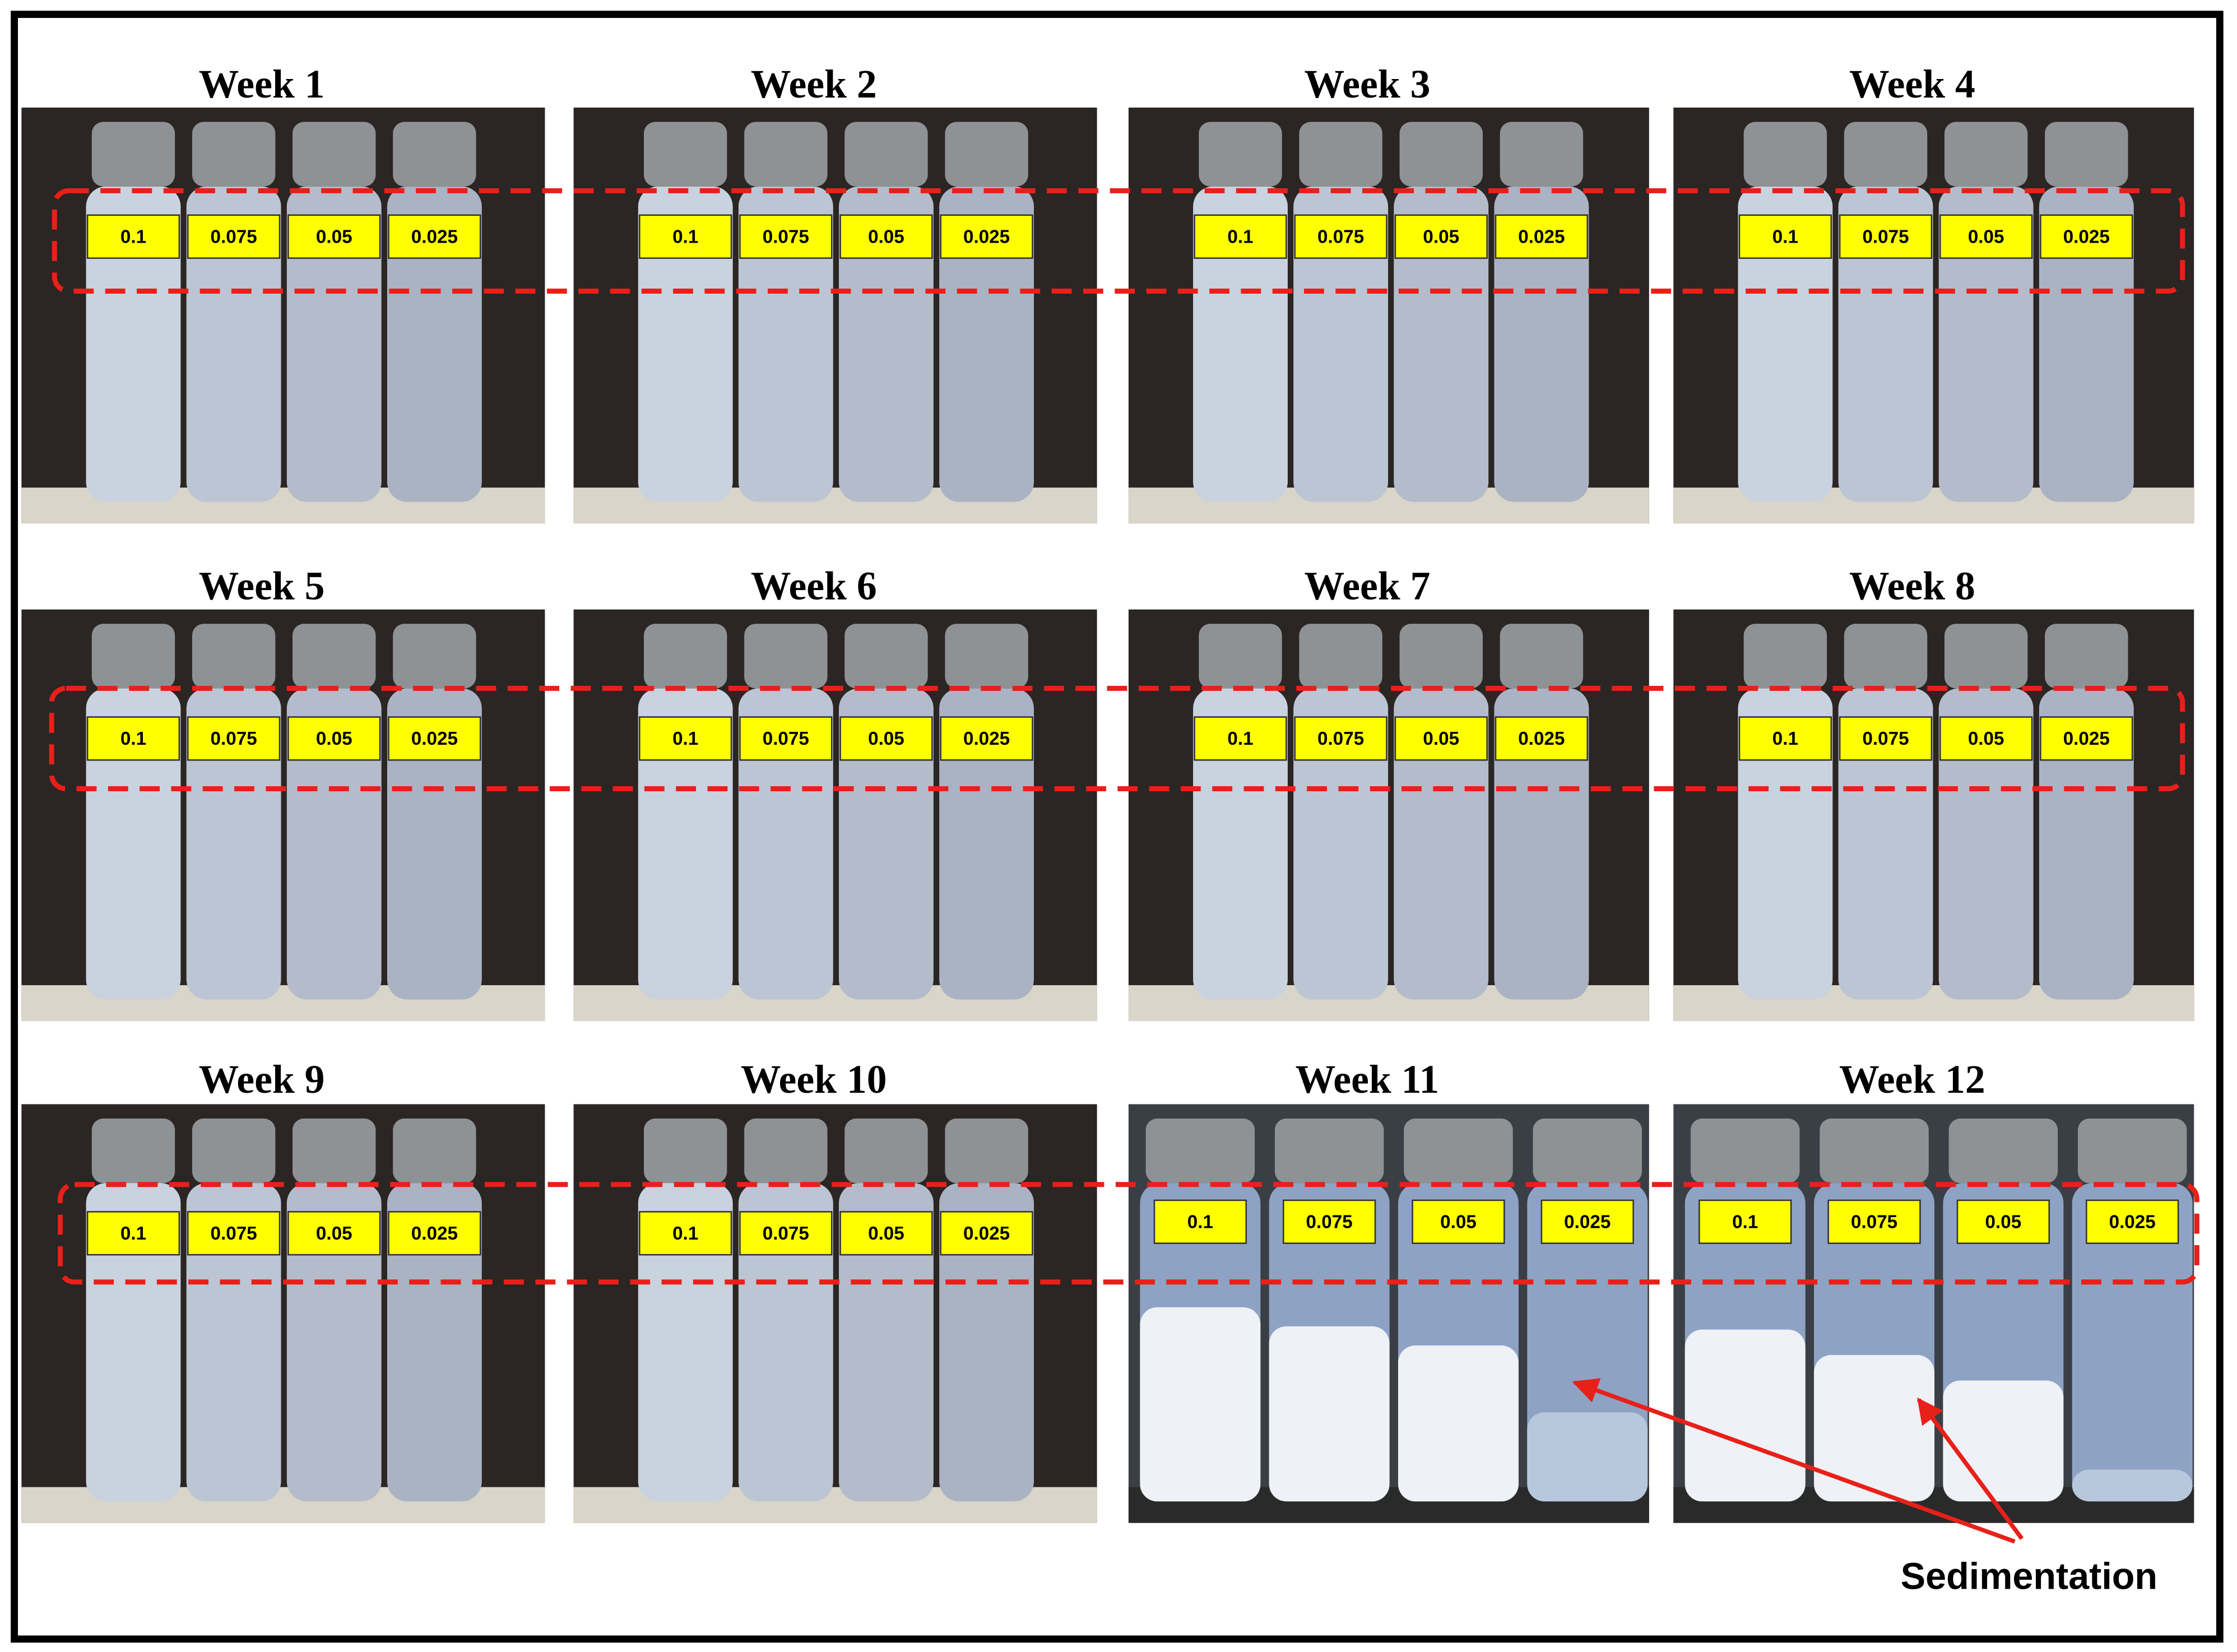 The image size is (2237, 1652). Describe the element at coordinates (1368, 84) in the screenshot. I see `panel-title: Week 3` at that location.